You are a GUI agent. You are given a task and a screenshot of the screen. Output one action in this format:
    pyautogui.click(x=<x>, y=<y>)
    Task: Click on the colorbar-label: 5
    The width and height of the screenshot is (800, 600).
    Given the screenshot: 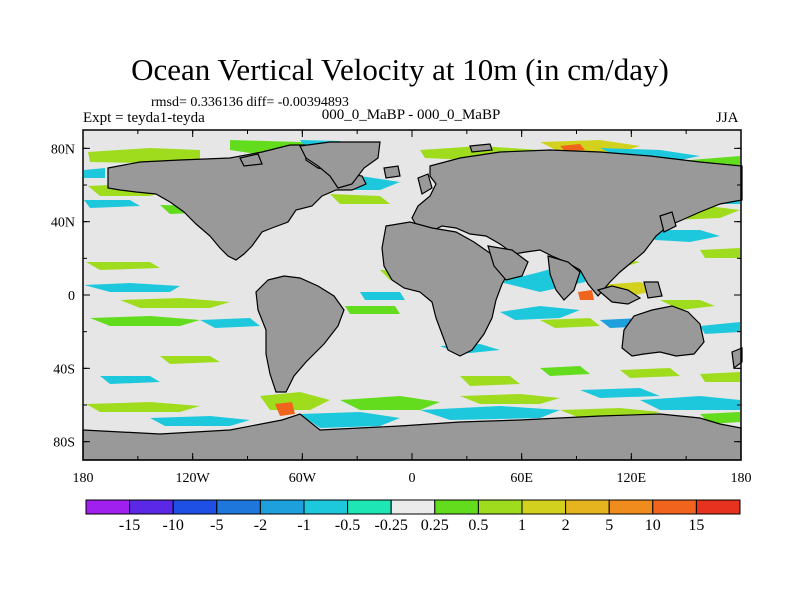 What is the action you would take?
    pyautogui.click(x=609, y=525)
    